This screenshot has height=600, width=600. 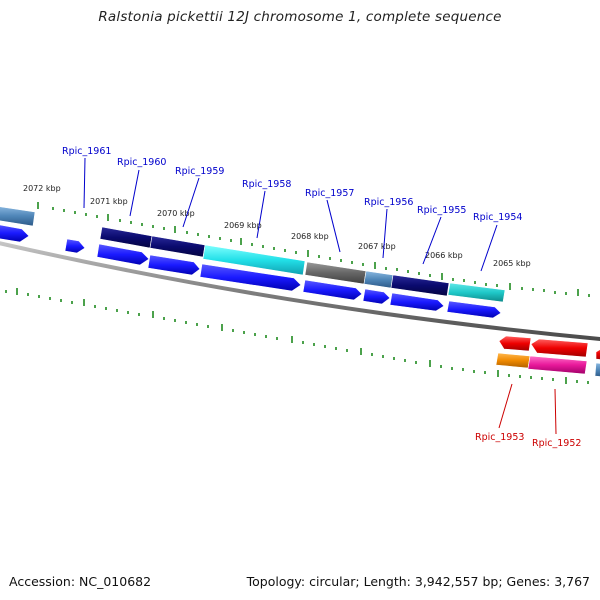 What do you see at coordinates (80, 581) in the screenshot?
I see `accession-text: Accession: NC_010682` at bounding box center [80, 581].